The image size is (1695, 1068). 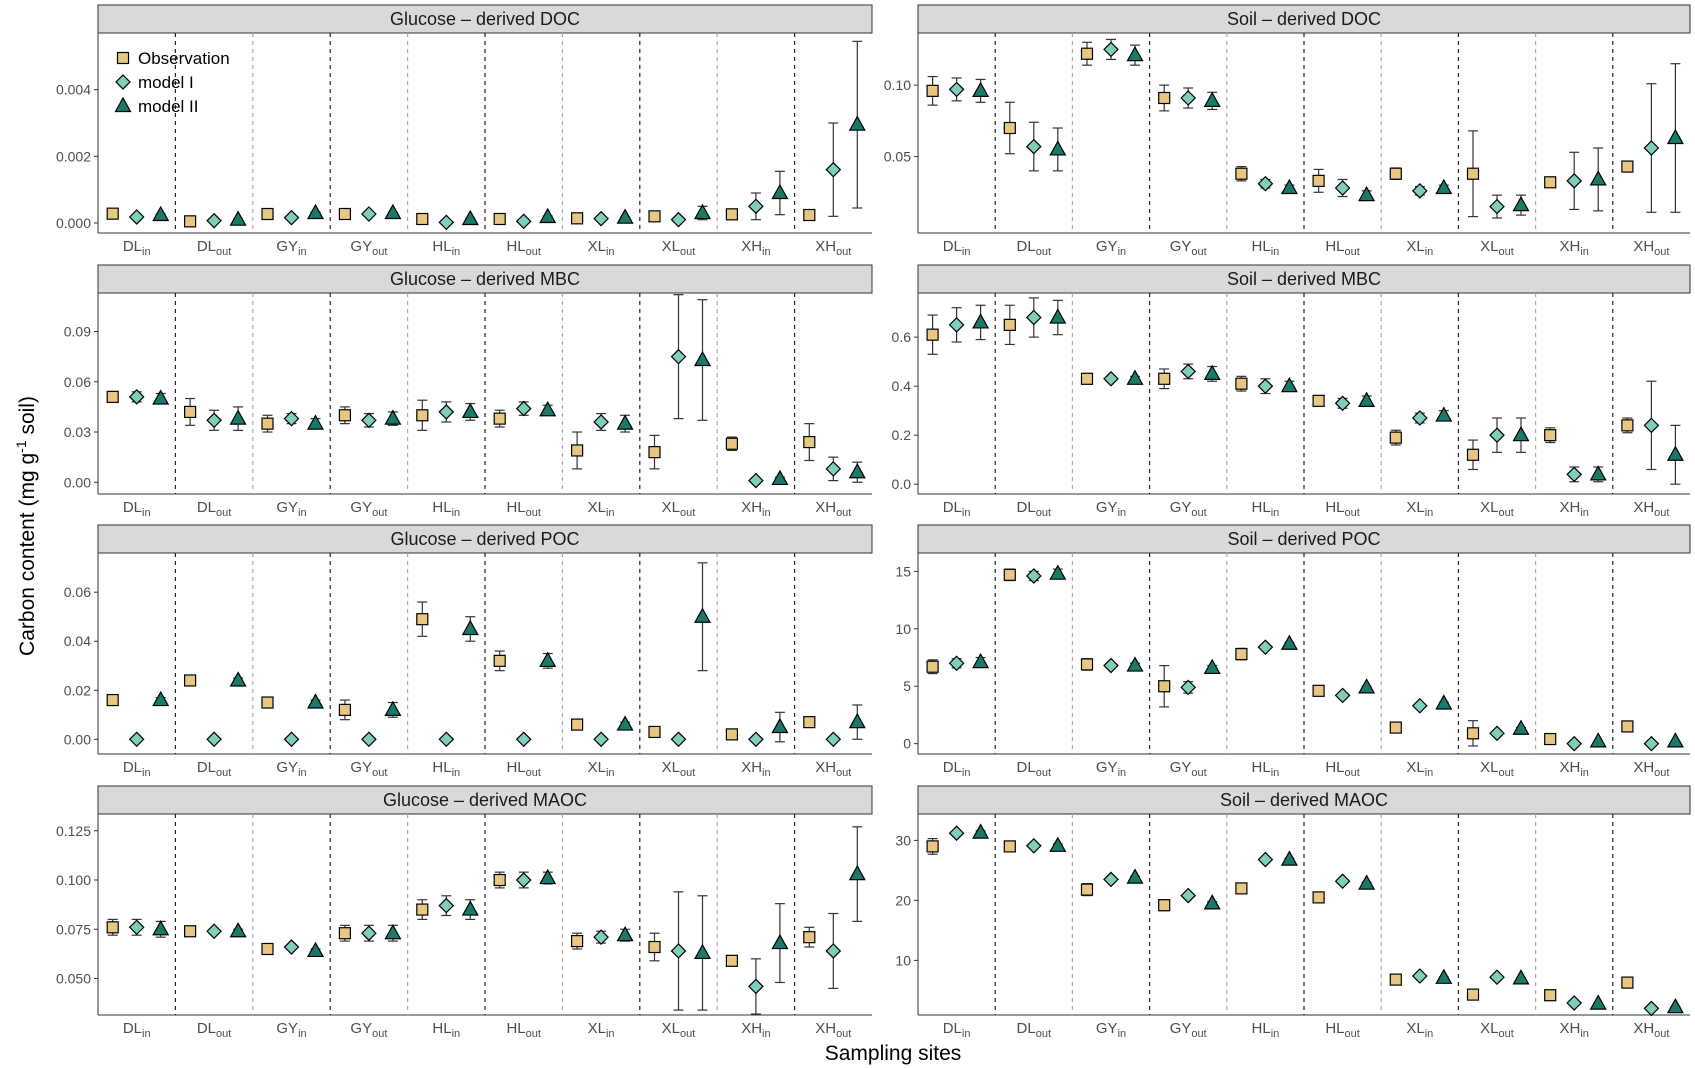 What do you see at coordinates (1303, 539) in the screenshot?
I see `panel-title: Soil – derived POC` at bounding box center [1303, 539].